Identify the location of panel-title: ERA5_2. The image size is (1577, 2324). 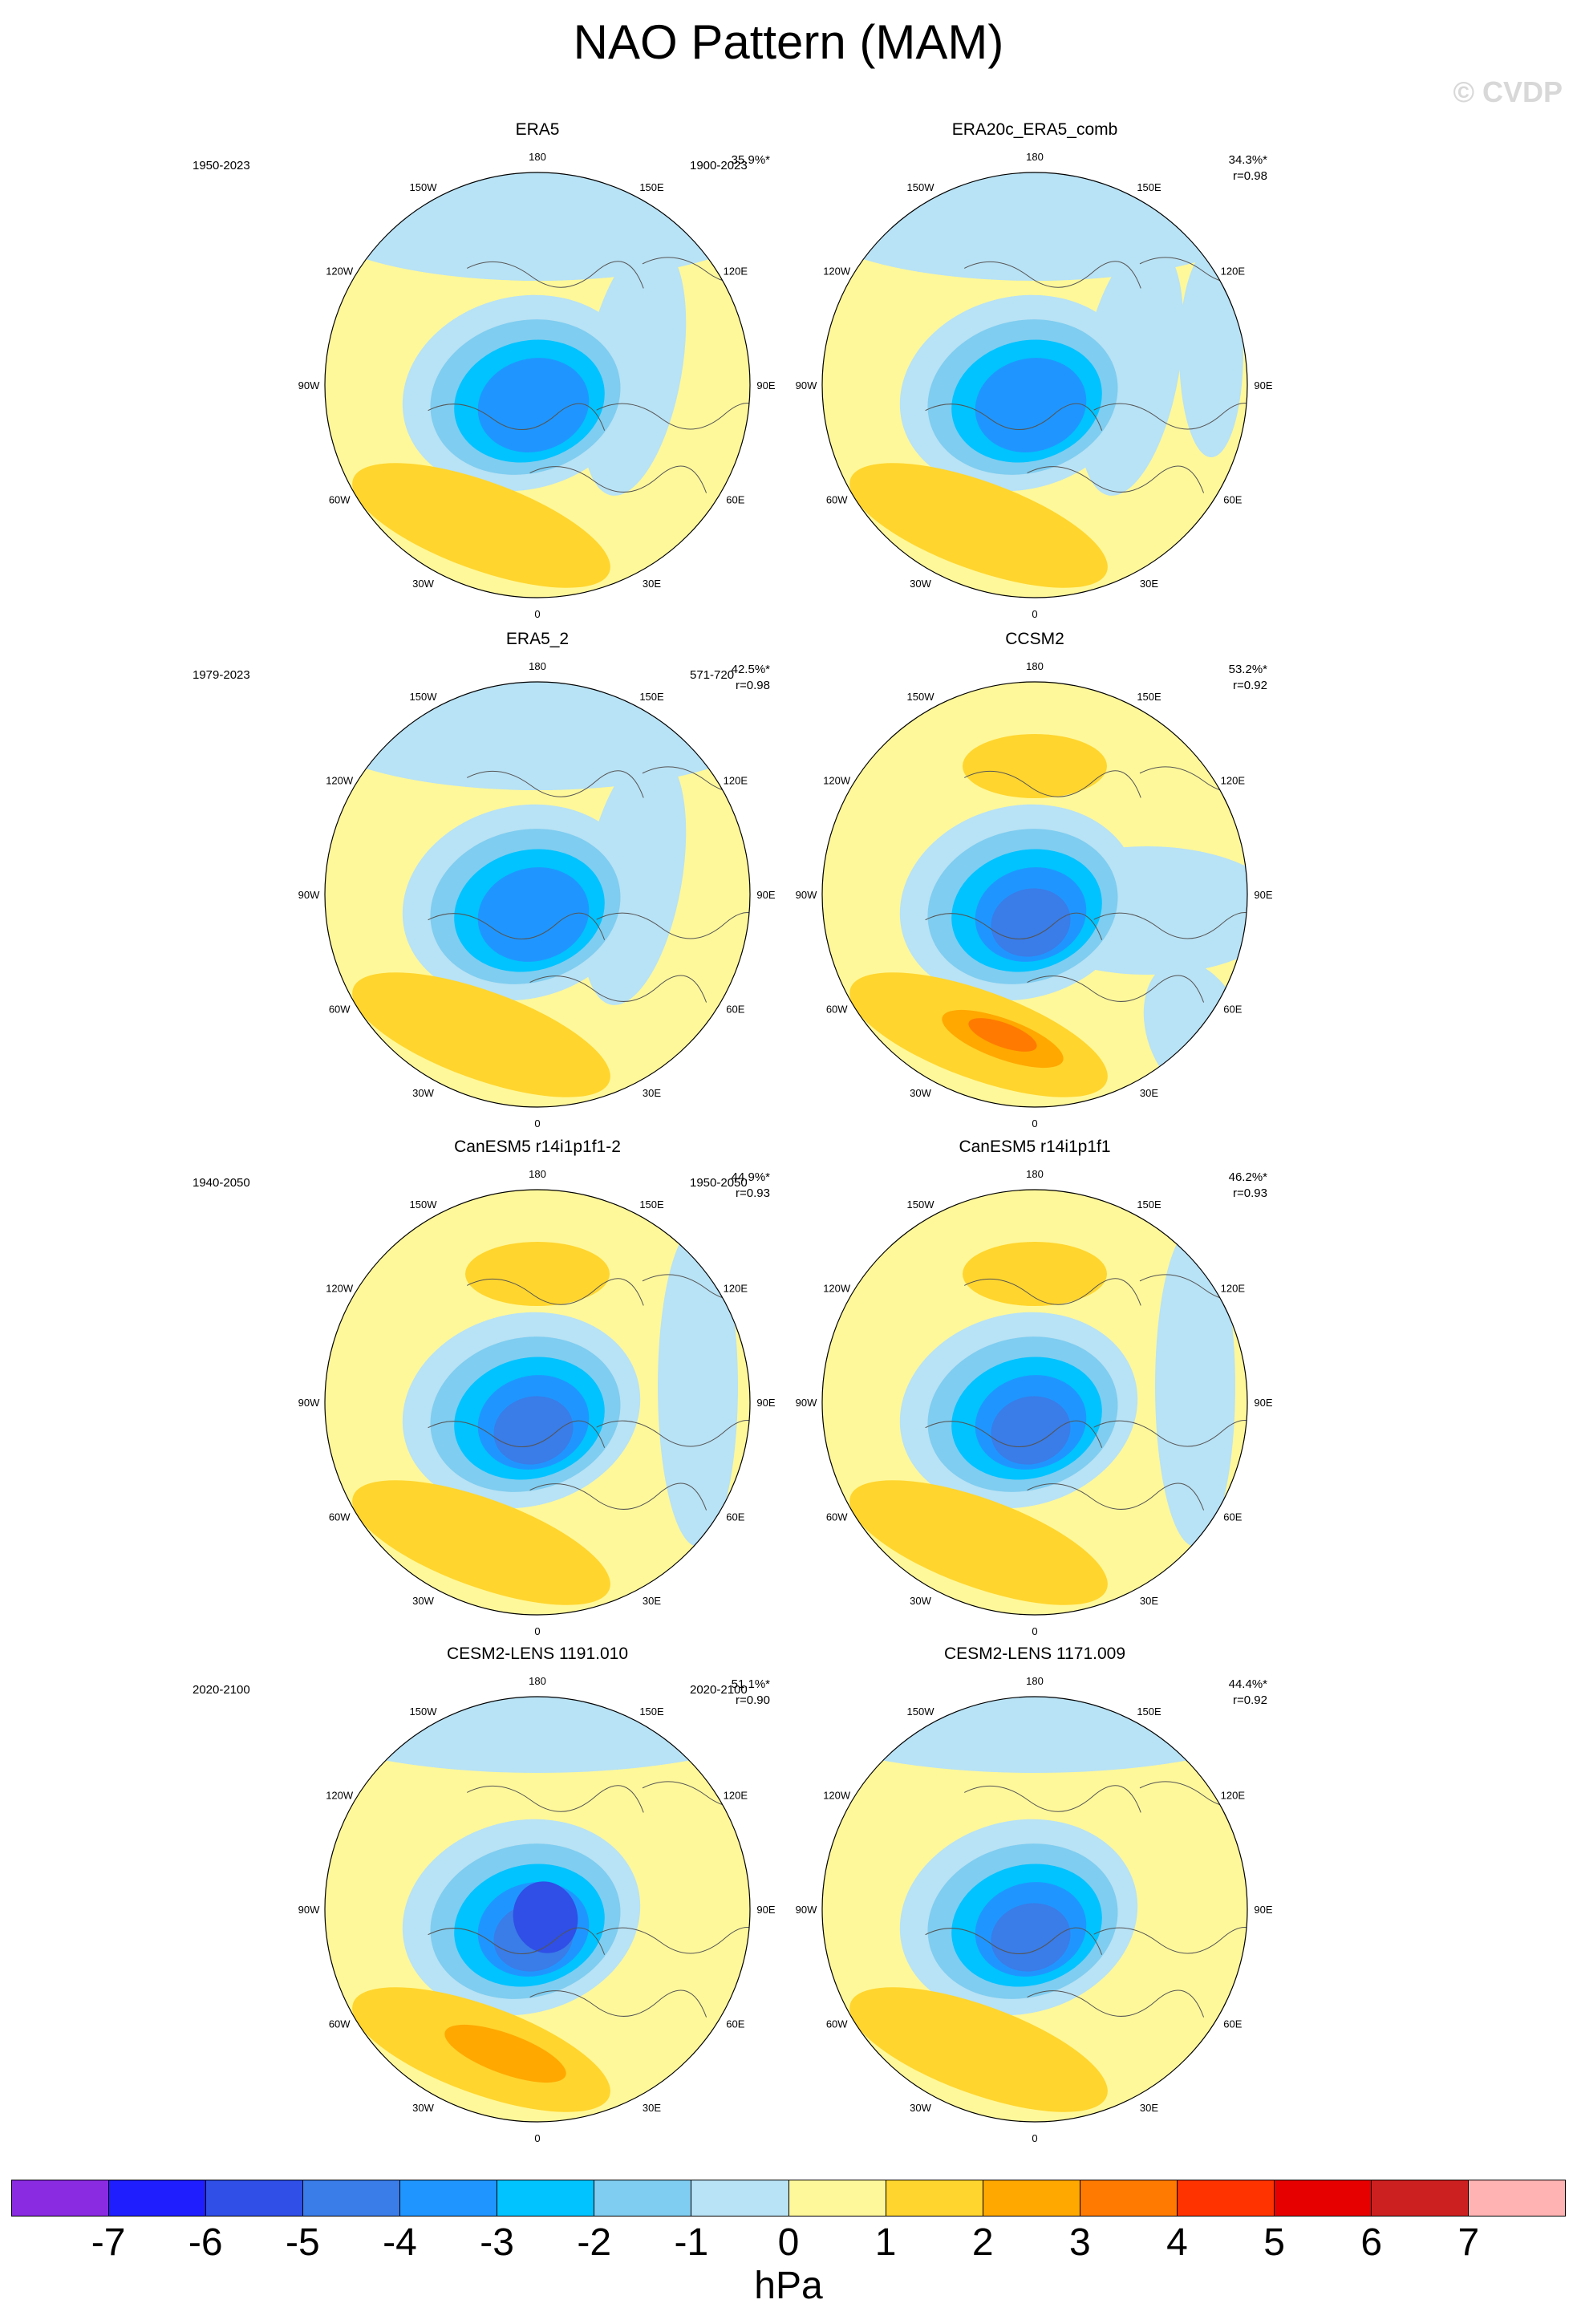
(537, 639).